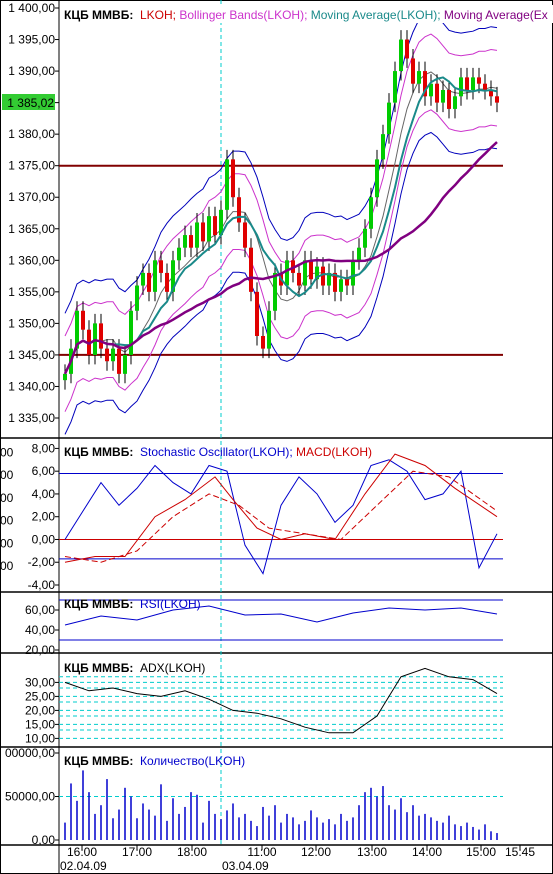 The height and width of the screenshot is (874, 553). What do you see at coordinates (316, 852) in the screenshot?
I see `time-tick-label: 12:00` at bounding box center [316, 852].